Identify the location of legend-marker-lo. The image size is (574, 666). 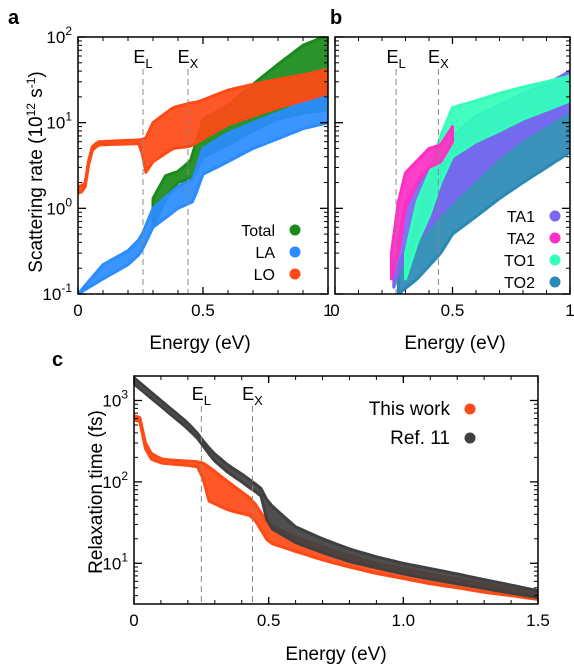
(295, 274).